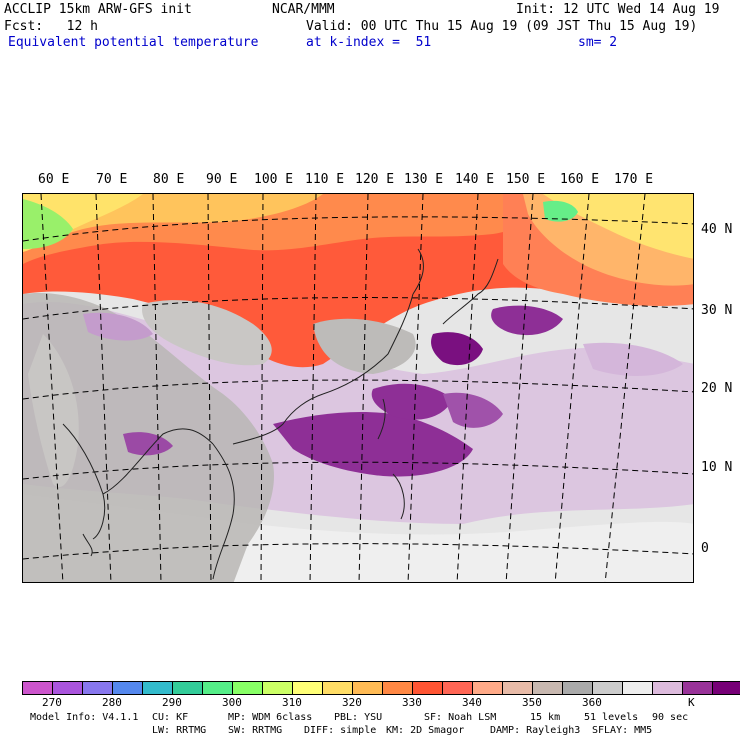 This screenshot has height=740, width=740. I want to click on colorbar-unit: K, so click(691, 702).